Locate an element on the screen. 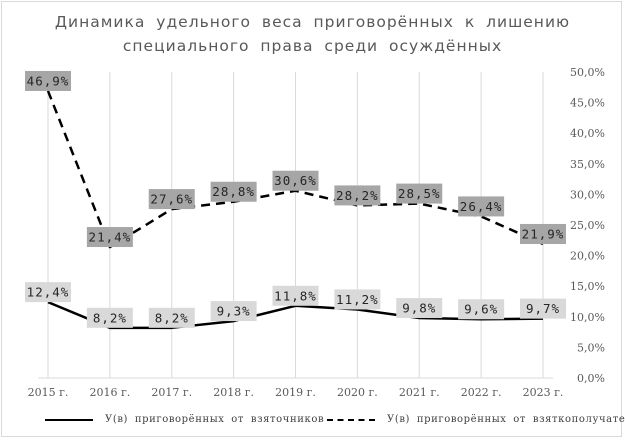 This screenshot has height=440, width=625. x-tick-label: 2020 г. is located at coordinates (357, 392).